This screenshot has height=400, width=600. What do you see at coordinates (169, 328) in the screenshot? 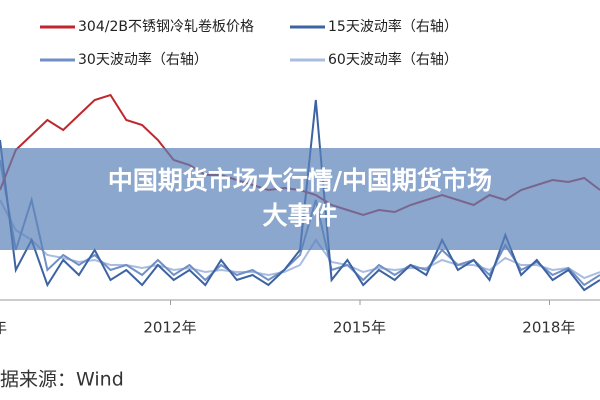
I see `x-tick-label: 2012年` at bounding box center [169, 328].